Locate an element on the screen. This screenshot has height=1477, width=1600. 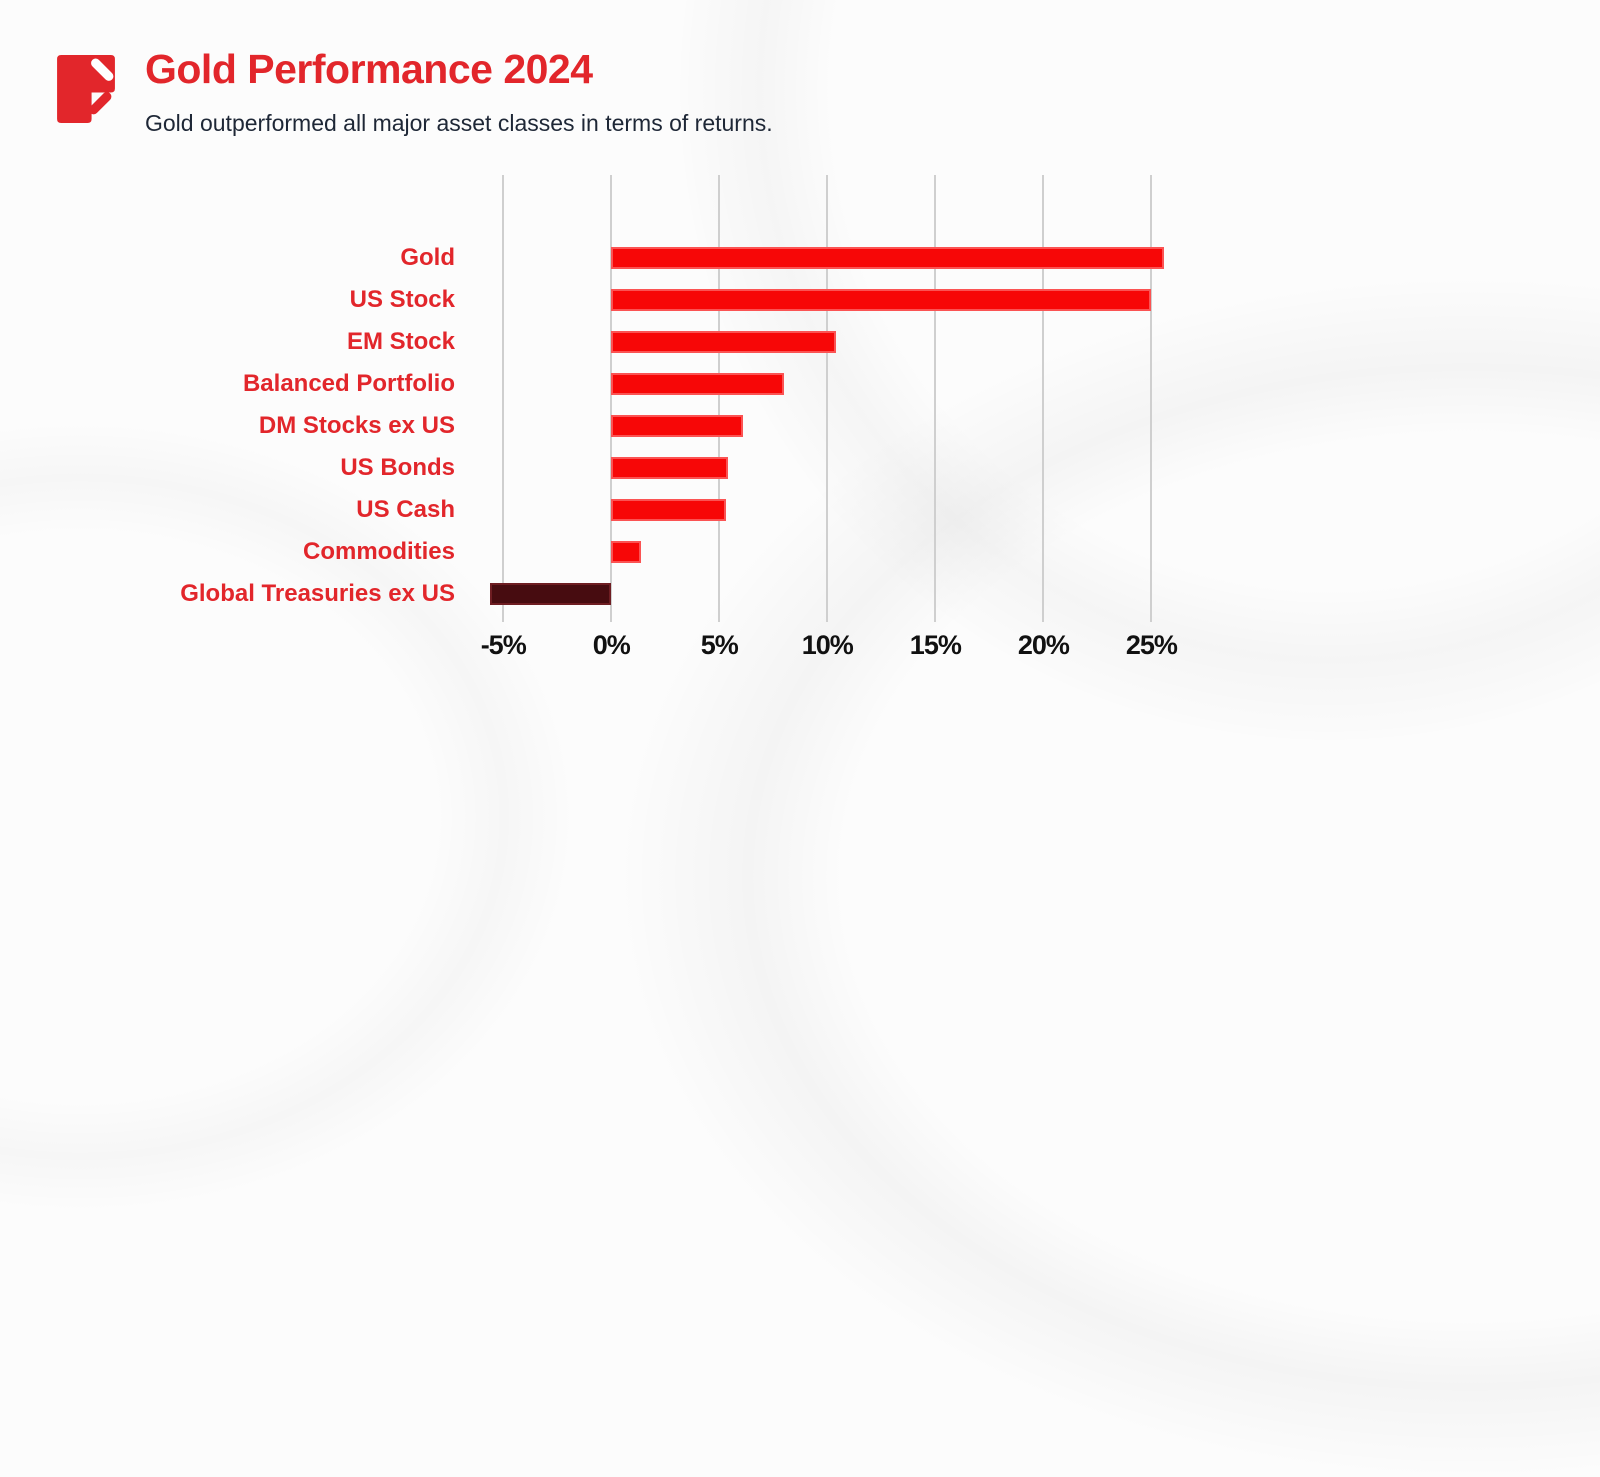
page-title: Gold Performance 2024 is located at coordinates (369, 69).